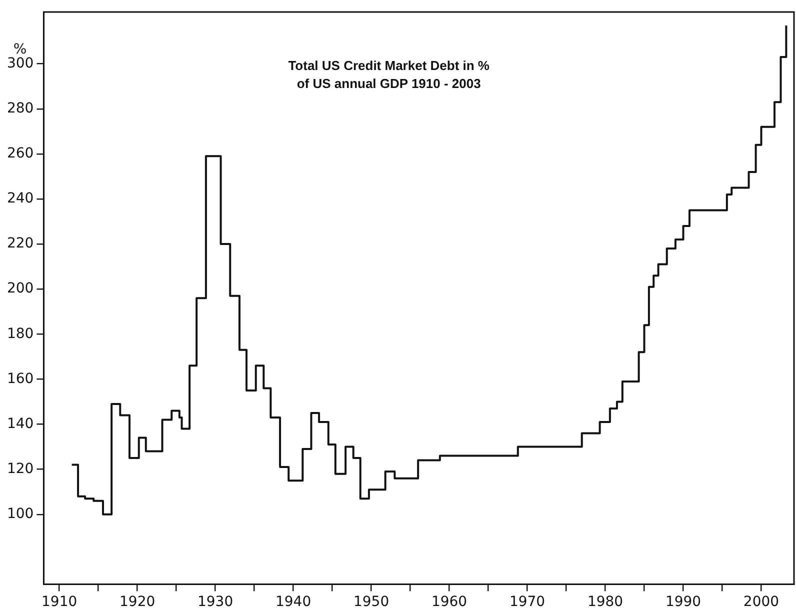 The width and height of the screenshot is (796, 614). I want to click on y-tick-label: 140, so click(20, 424).